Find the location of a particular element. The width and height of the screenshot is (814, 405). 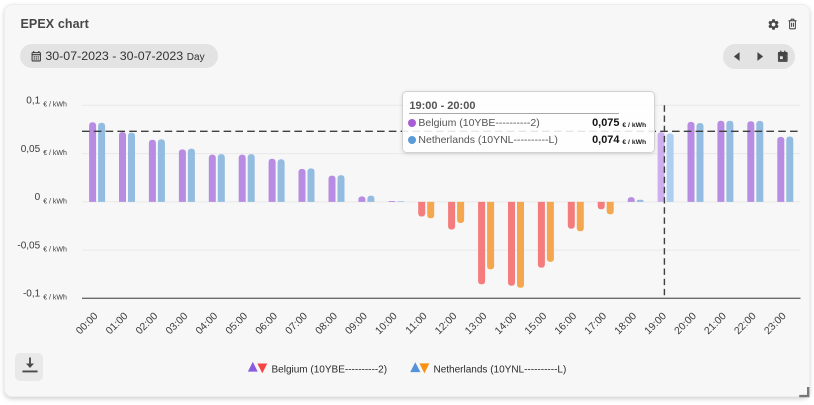

svg-text: -0,05 is located at coordinates (28, 245).